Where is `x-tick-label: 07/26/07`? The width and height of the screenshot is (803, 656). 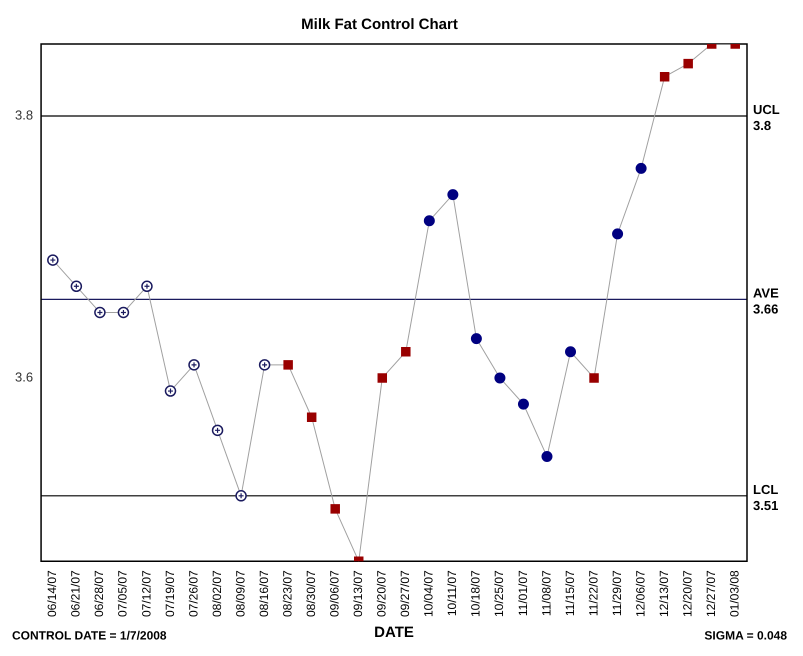 x-tick-label: 07/26/07 is located at coordinates (193, 594).